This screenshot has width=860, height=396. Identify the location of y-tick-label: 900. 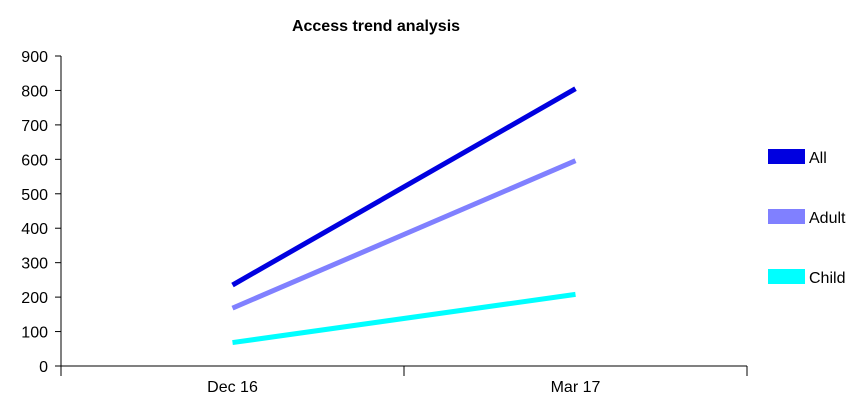
(34, 57).